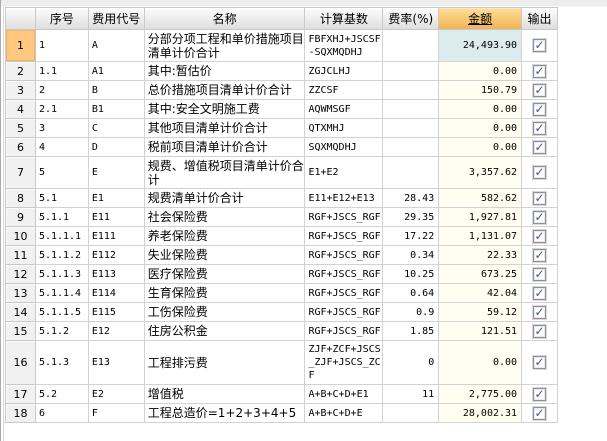 This screenshot has height=441, width=607. I want to click on cell-amount: 3,357.62, so click(481, 173).